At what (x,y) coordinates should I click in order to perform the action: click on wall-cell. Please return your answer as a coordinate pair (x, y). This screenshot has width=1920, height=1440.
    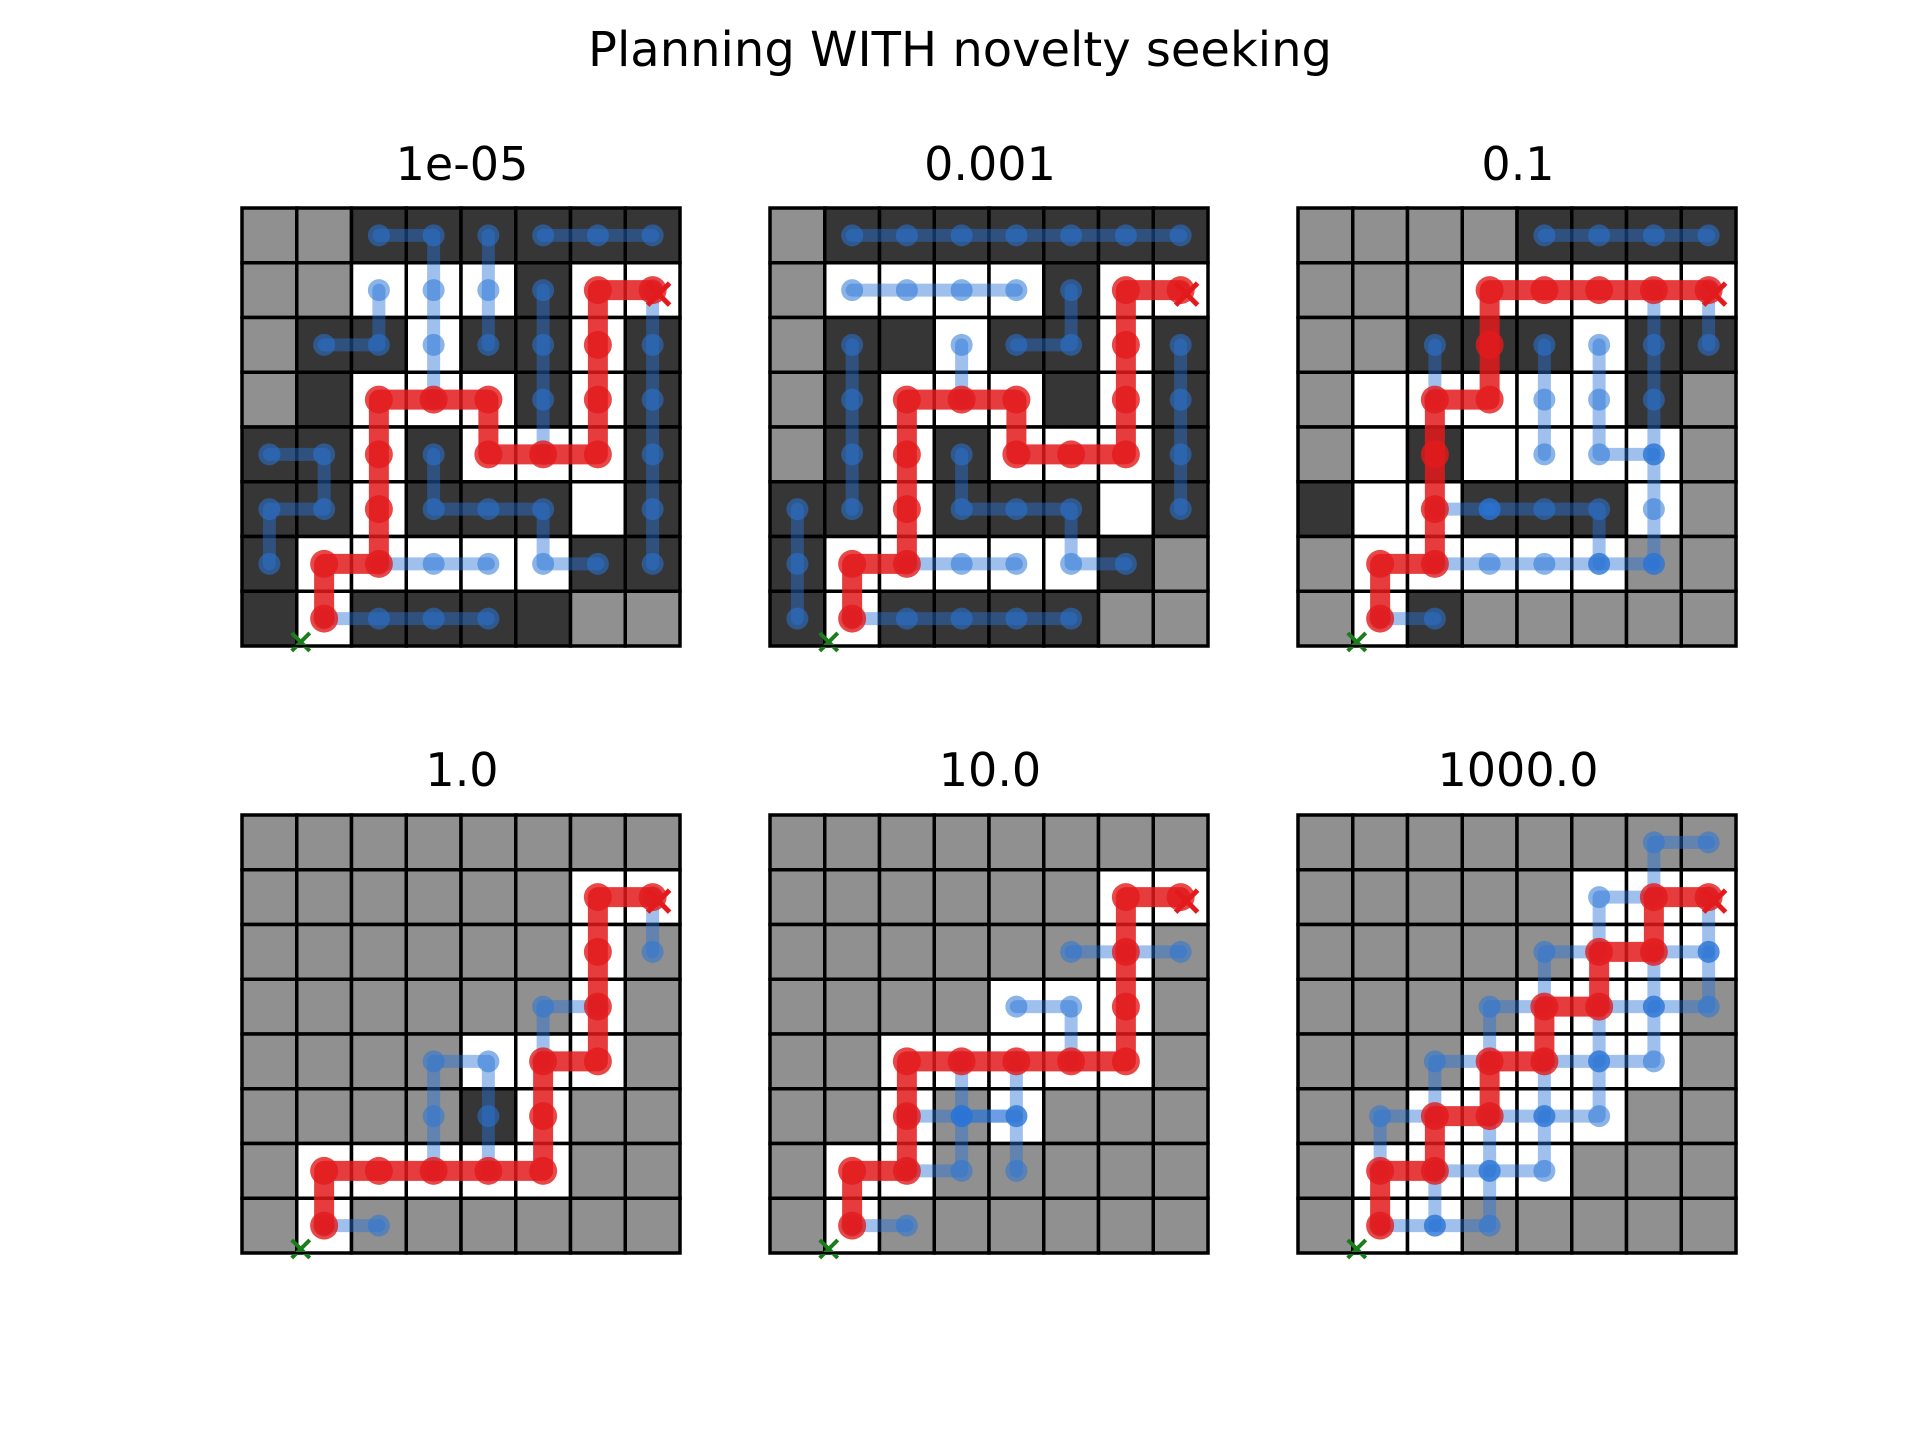
    Looking at the image, I should click on (906, 618).